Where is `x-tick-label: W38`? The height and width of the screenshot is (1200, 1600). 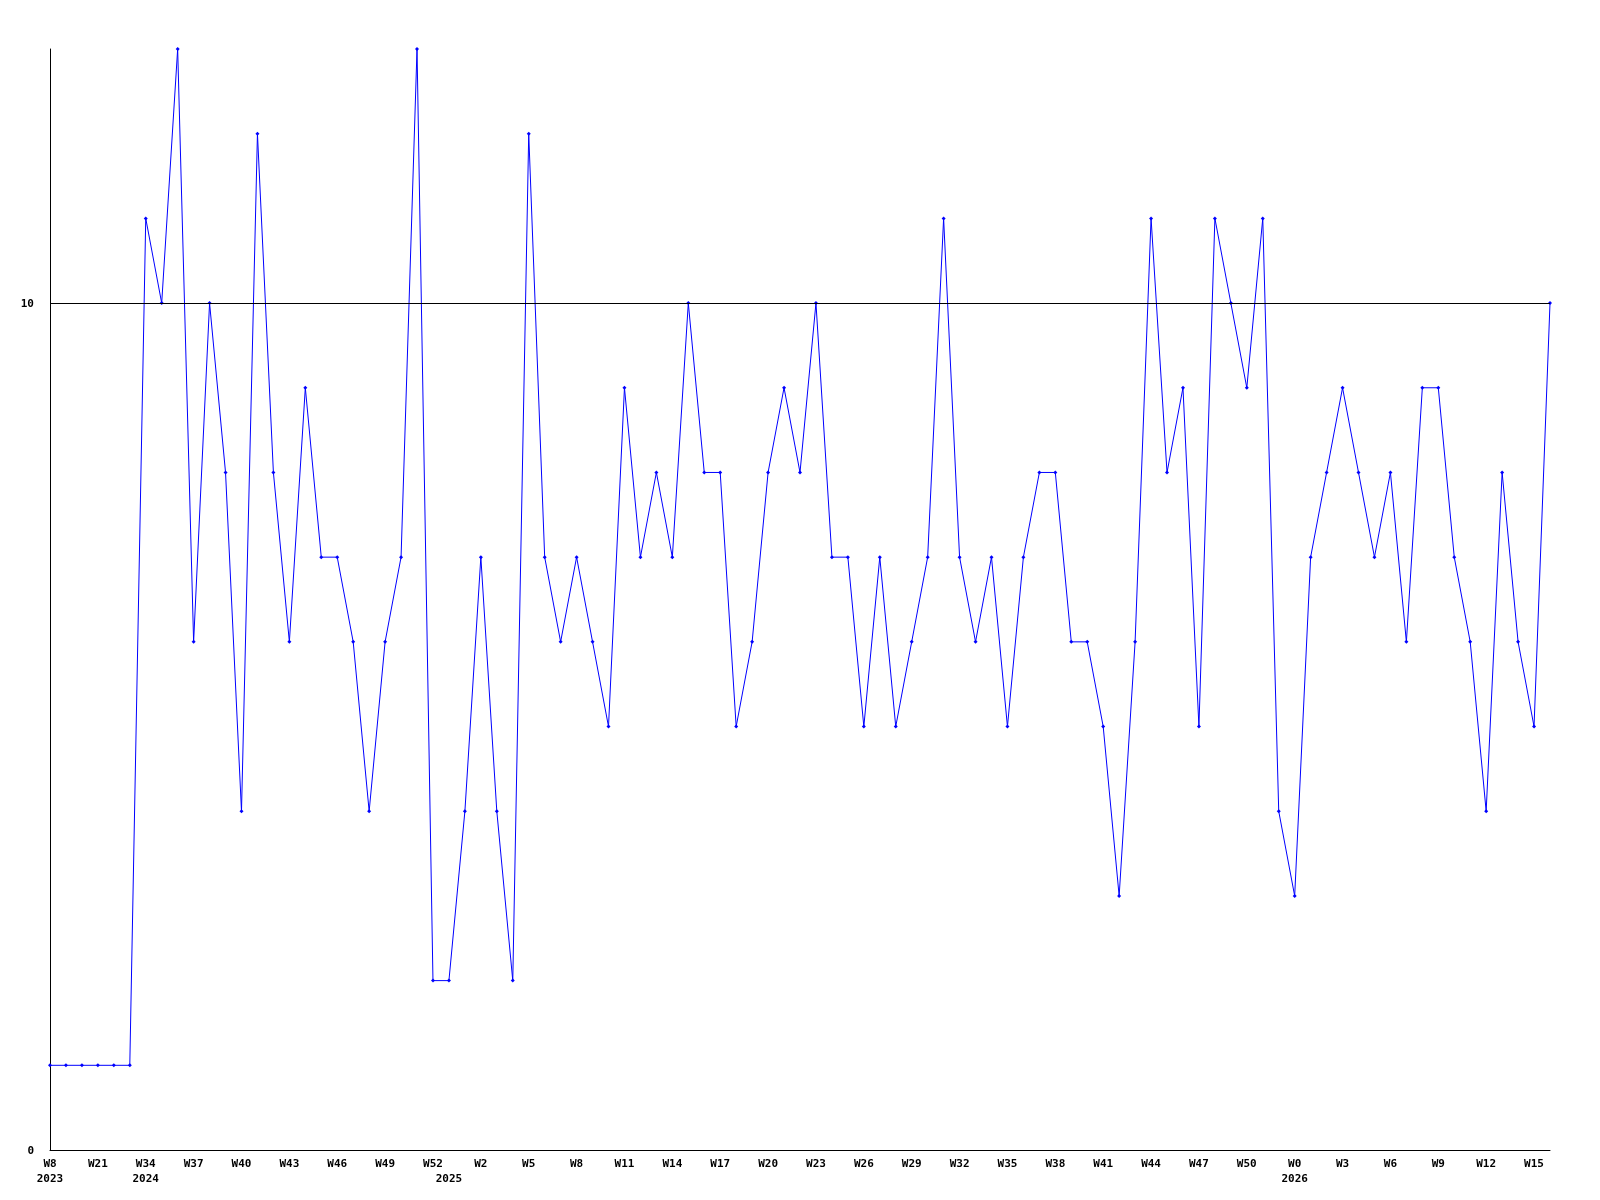 x-tick-label: W38 is located at coordinates (1055, 1163).